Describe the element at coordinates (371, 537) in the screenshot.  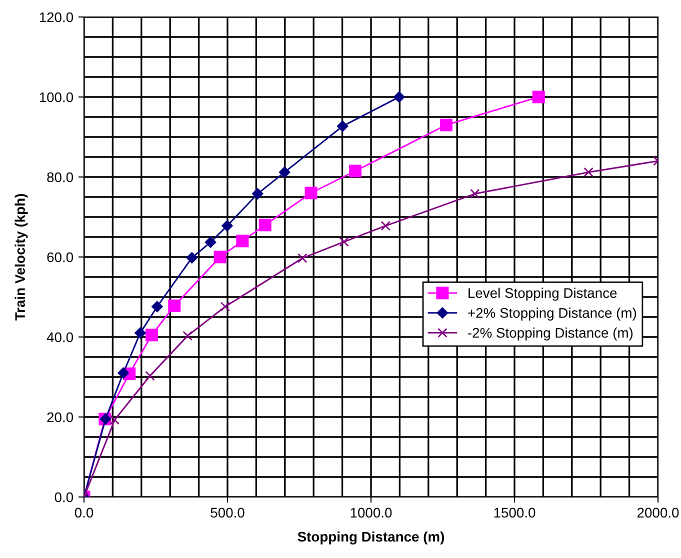
I see `x-axis-title: Stopping Distance (m)` at that location.